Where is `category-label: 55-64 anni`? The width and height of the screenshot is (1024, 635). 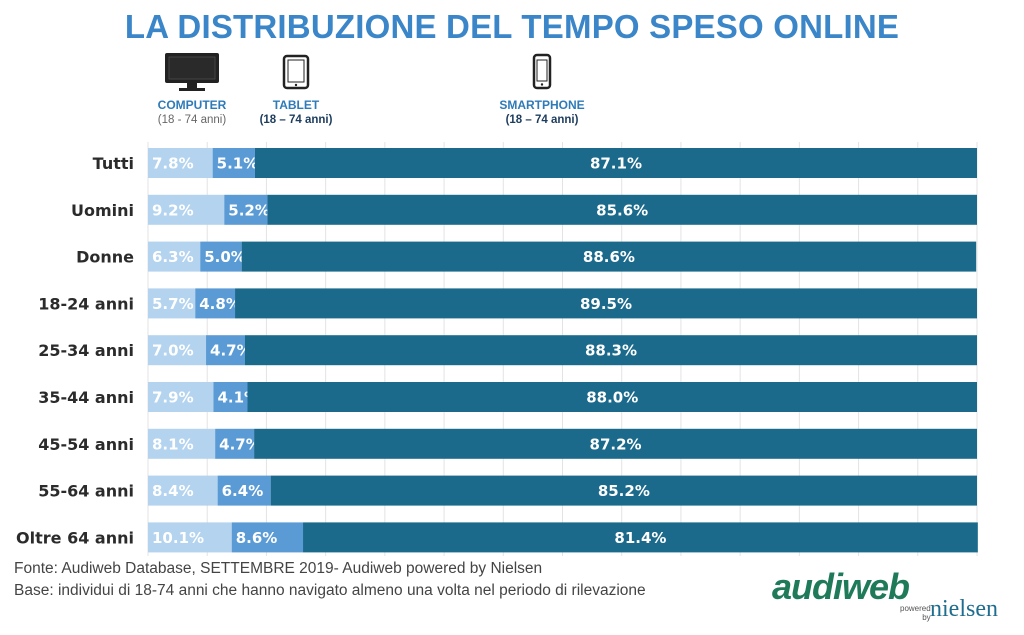
category-label: 55-64 anni is located at coordinates (86, 491).